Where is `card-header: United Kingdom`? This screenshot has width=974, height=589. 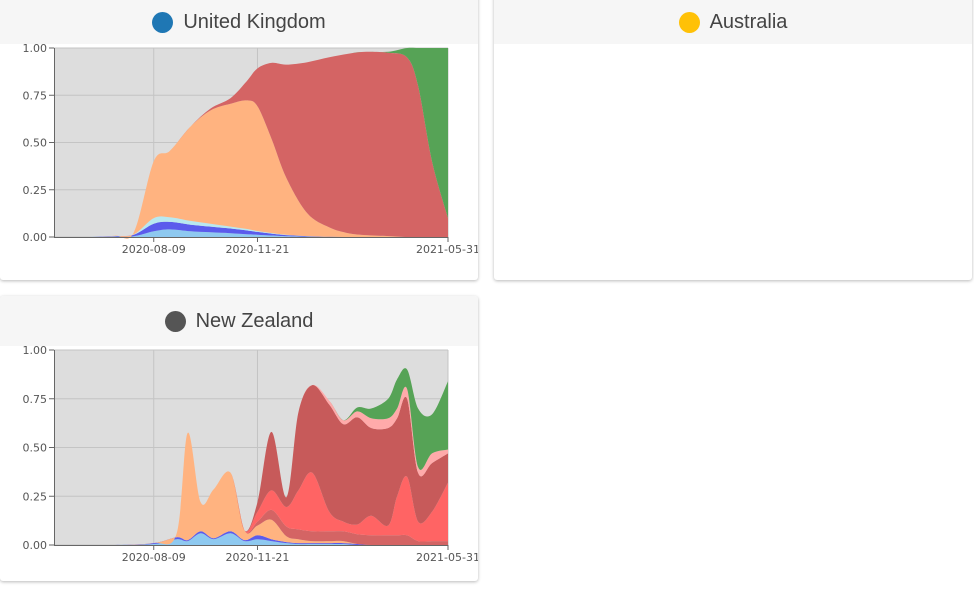 card-header: United Kingdom is located at coordinates (239, 22).